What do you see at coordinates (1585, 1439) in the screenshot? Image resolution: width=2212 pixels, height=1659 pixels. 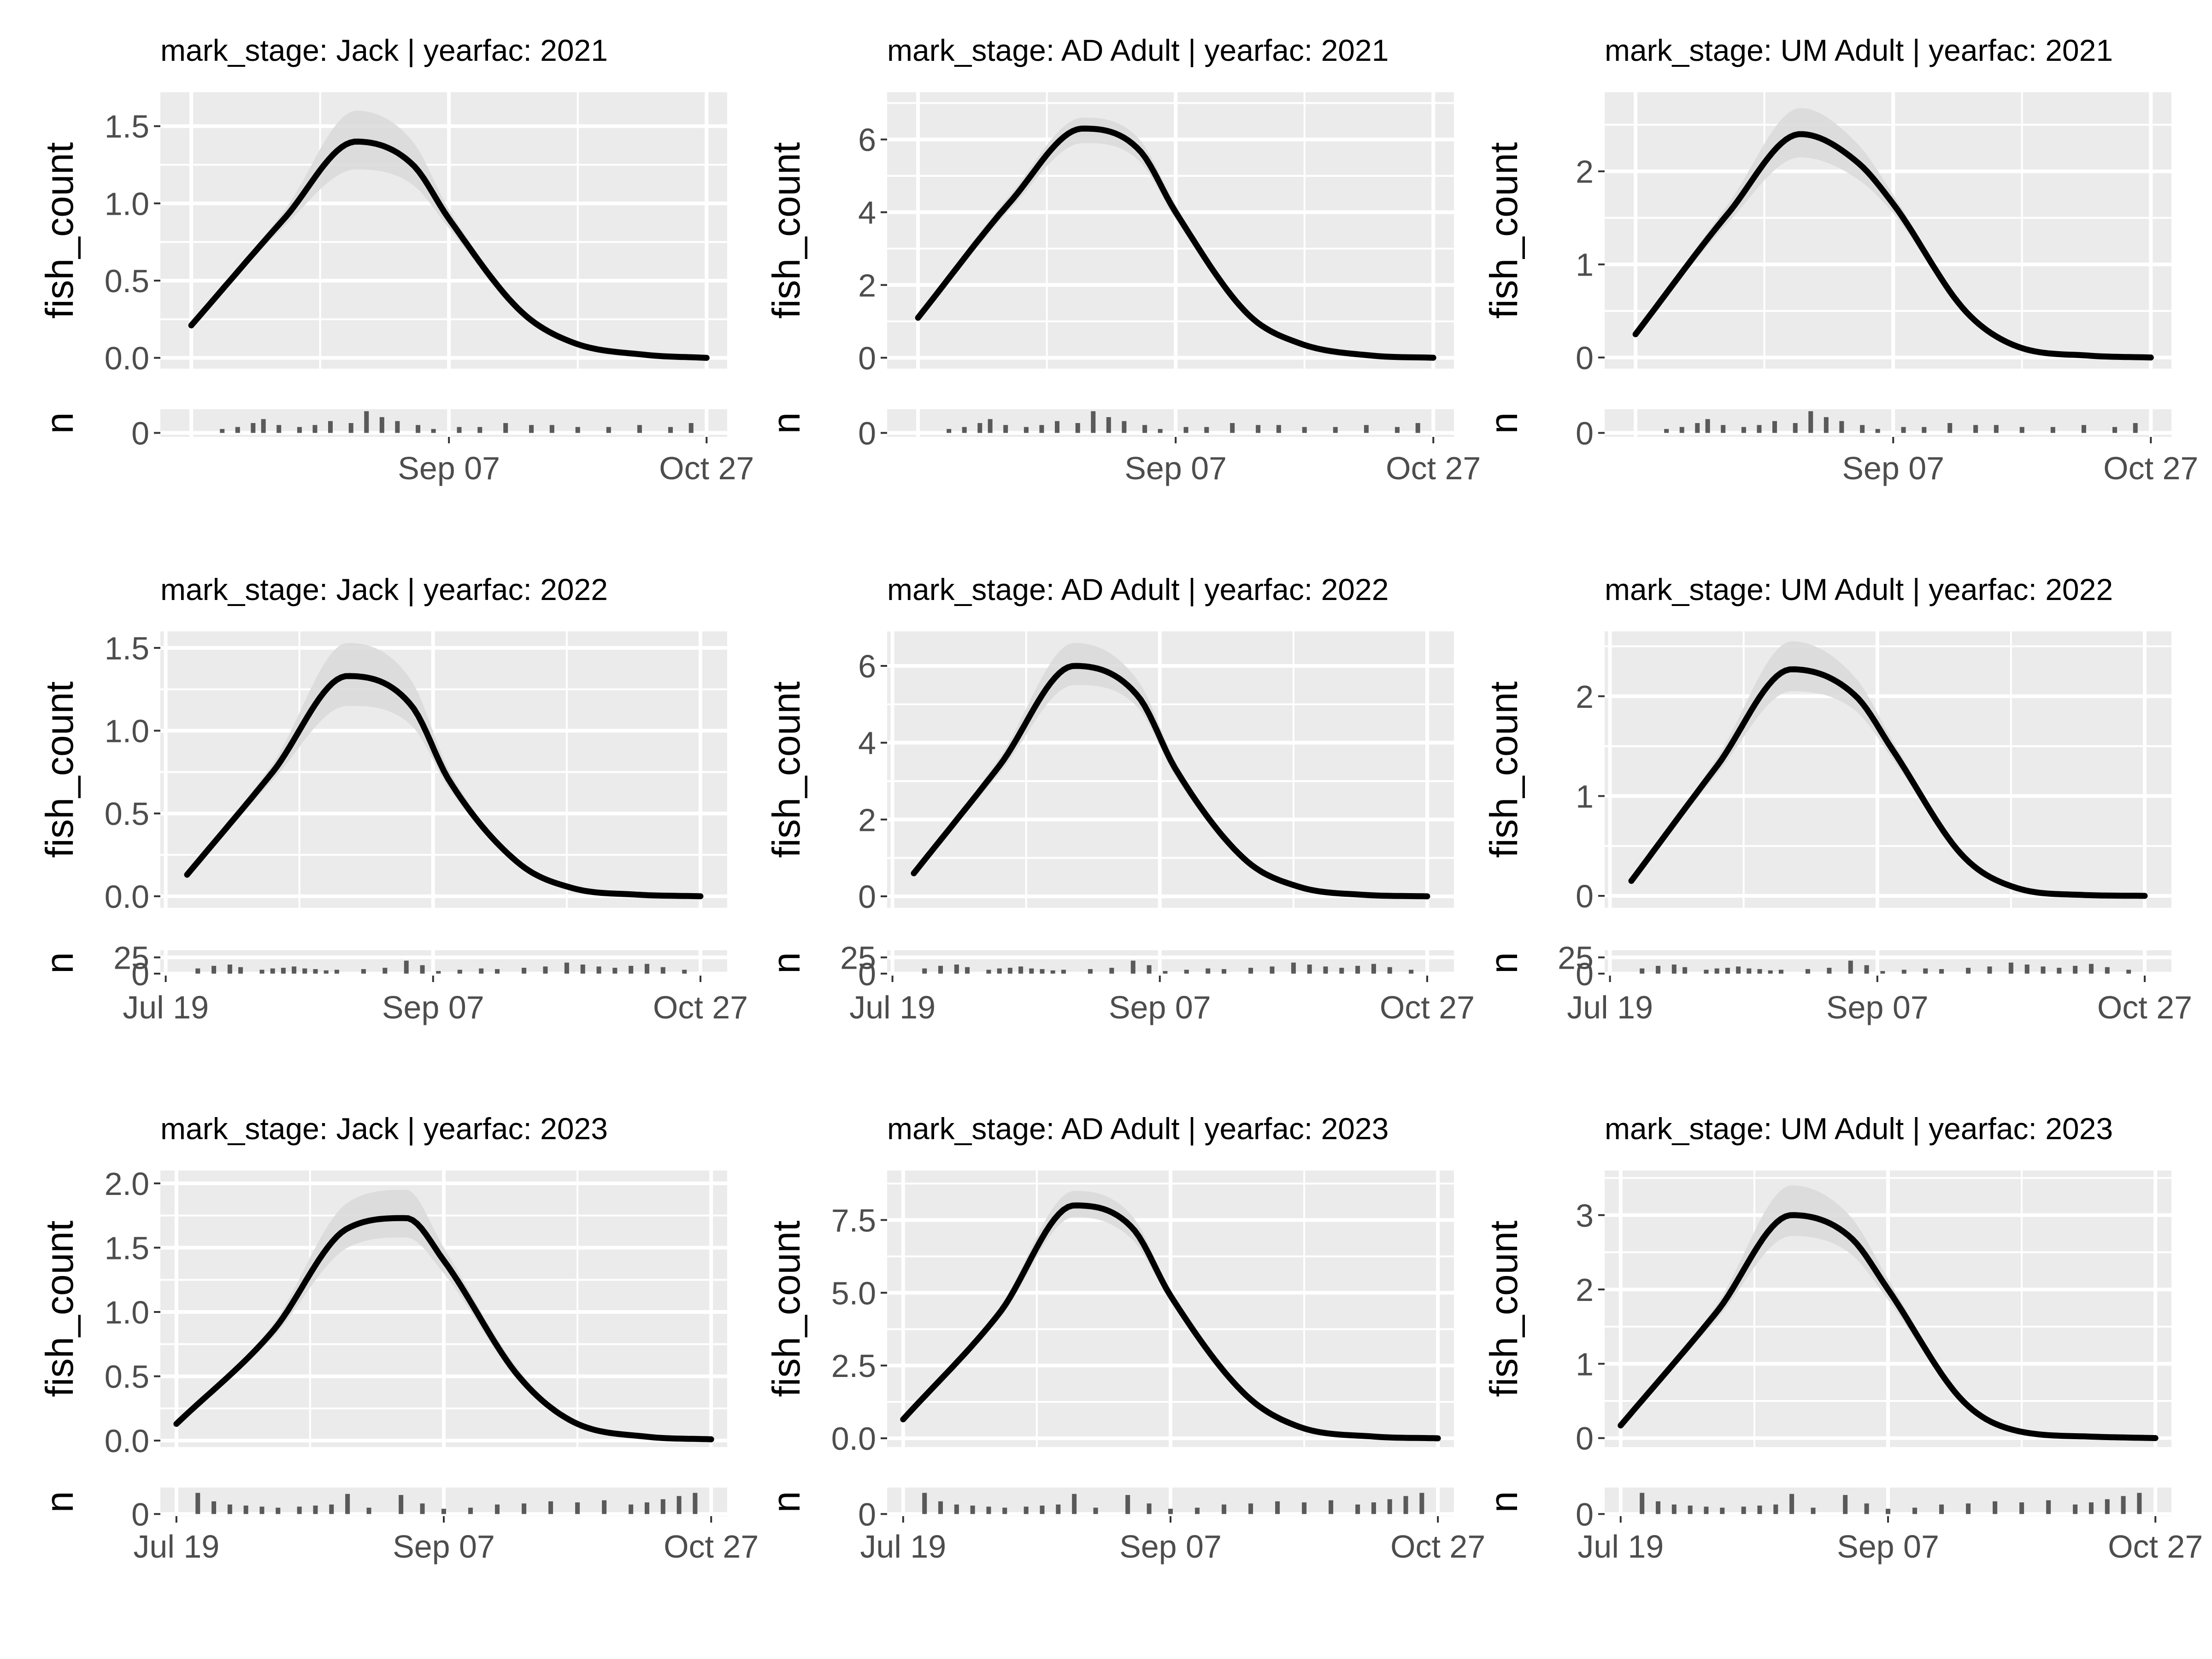 I see `y-tick-label: 0` at bounding box center [1585, 1439].